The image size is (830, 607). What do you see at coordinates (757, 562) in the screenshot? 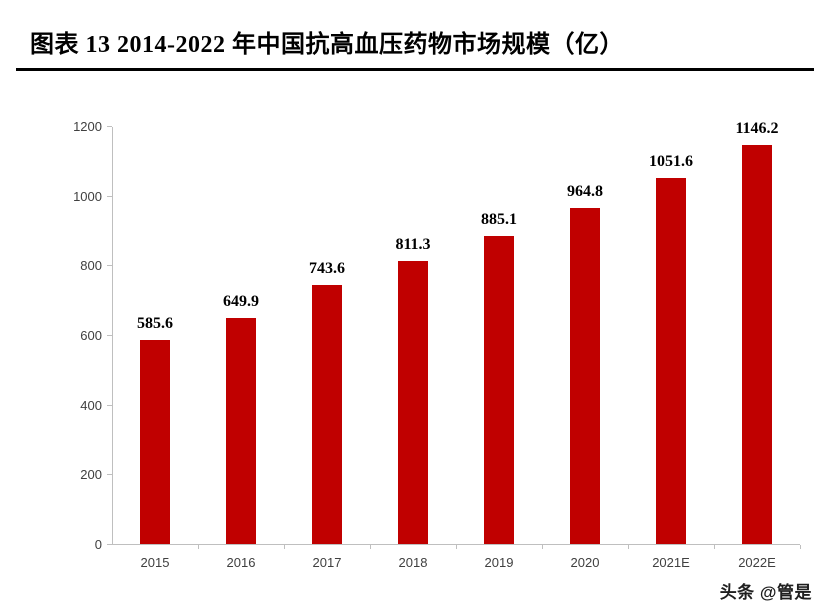
I see `x-axis-label: 2022E` at bounding box center [757, 562].